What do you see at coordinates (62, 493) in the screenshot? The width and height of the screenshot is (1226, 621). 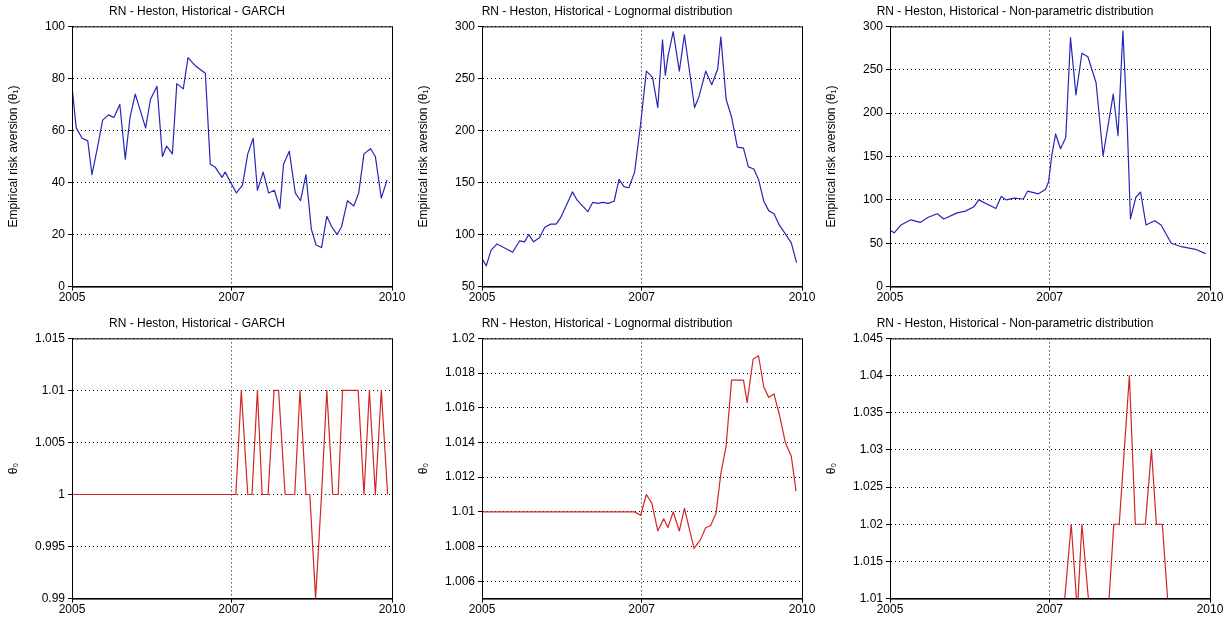 I see `y-tick-label: 1` at bounding box center [62, 493].